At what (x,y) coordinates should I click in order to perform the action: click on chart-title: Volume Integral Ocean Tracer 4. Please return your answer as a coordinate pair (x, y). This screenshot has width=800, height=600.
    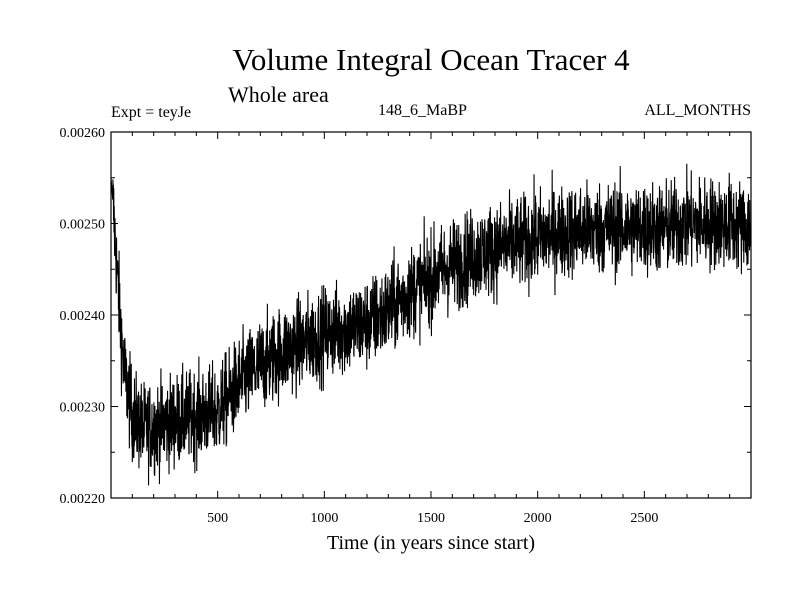
    Looking at the image, I should click on (431, 59).